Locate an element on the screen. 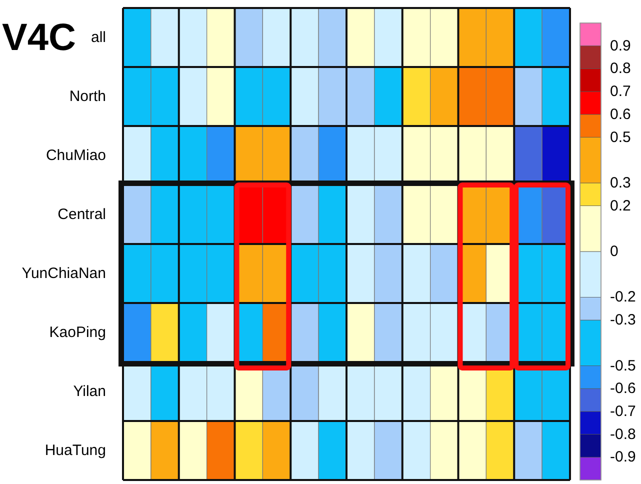  color-bar-label: -0.7 is located at coordinates (623, 411).